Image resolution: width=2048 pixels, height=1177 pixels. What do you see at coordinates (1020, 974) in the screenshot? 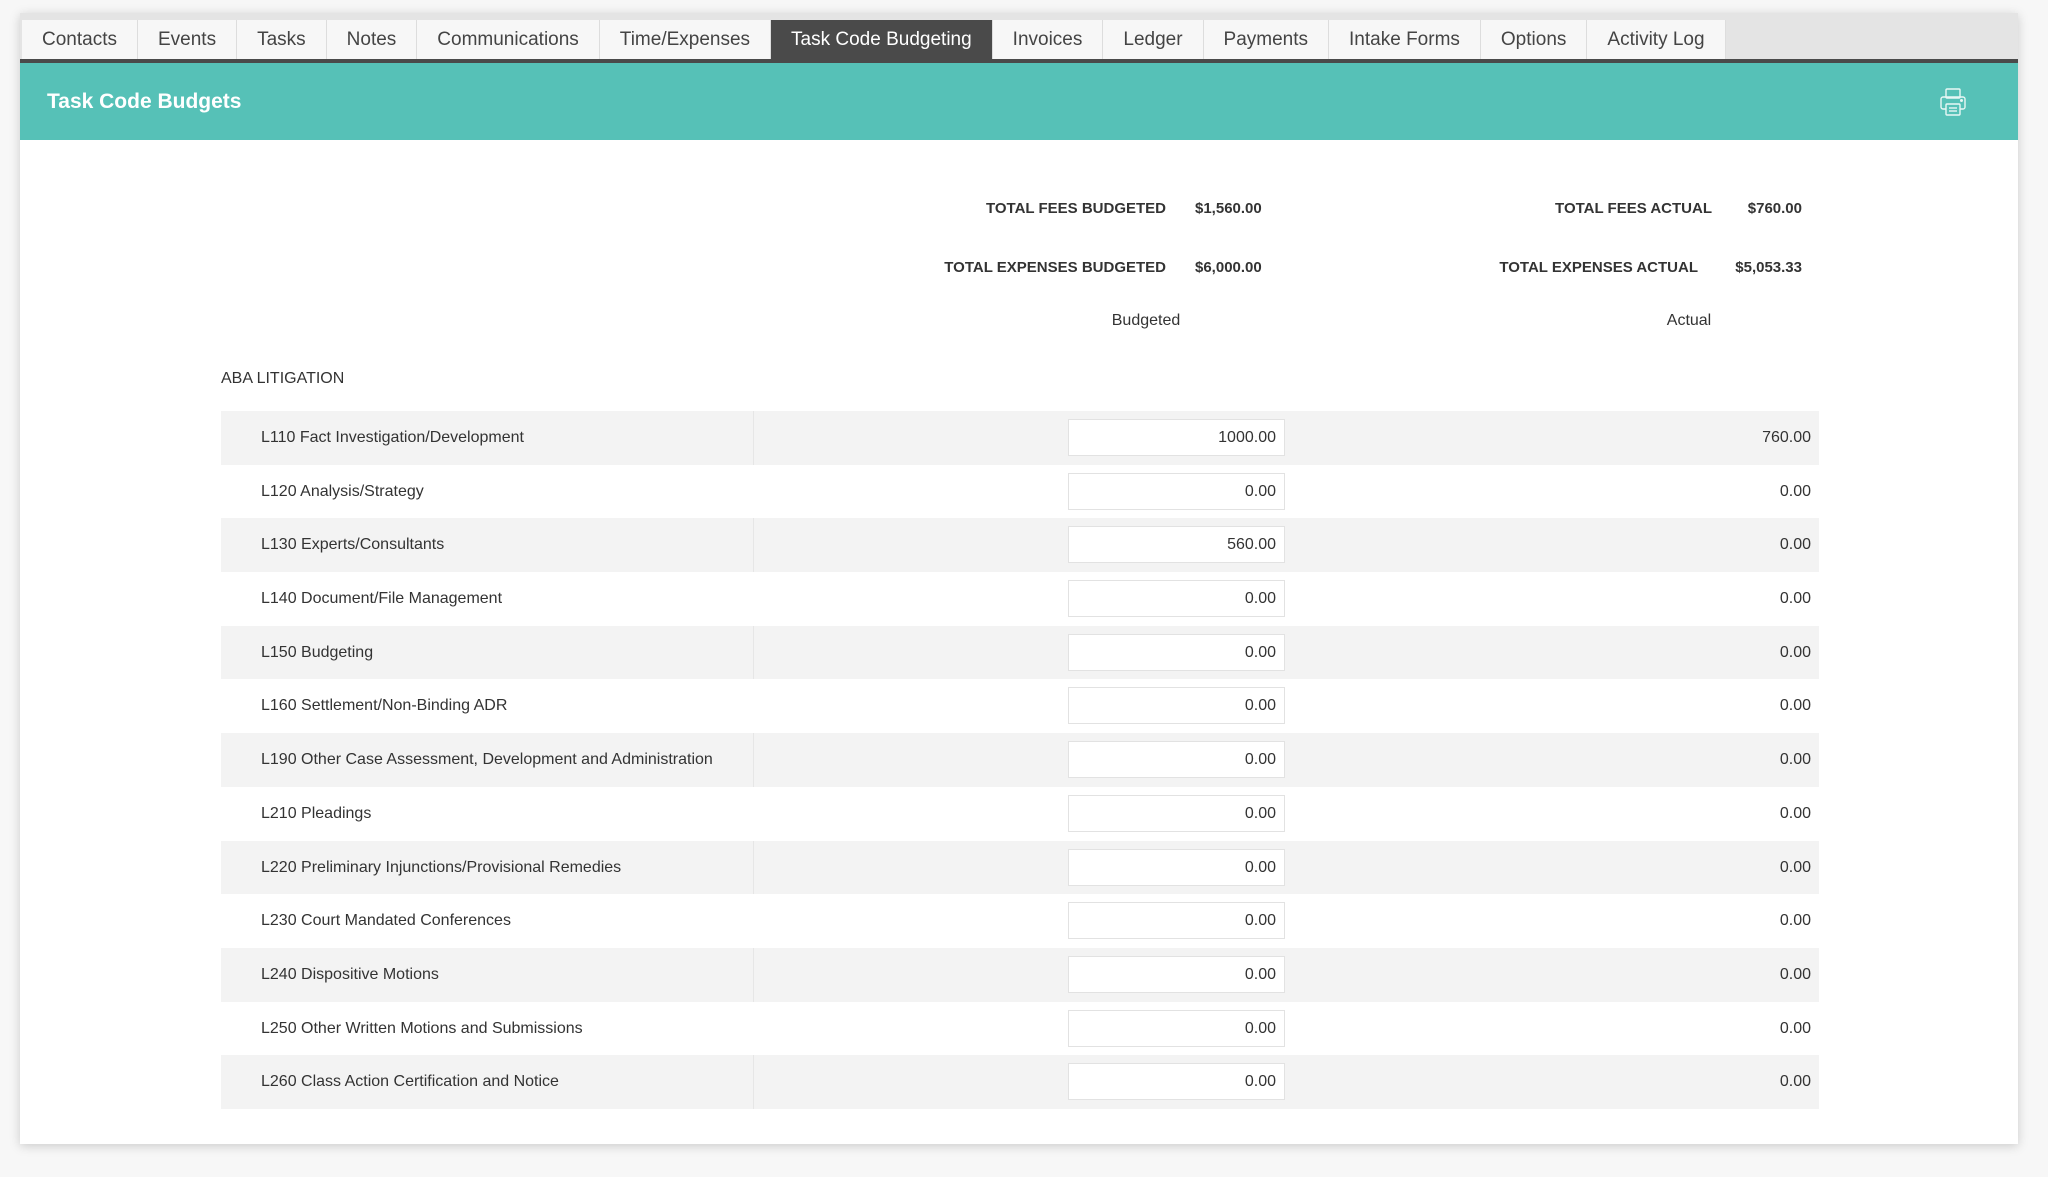
I see `table-row: L240 Dispositive Motions 0.00 0.00` at bounding box center [1020, 974].